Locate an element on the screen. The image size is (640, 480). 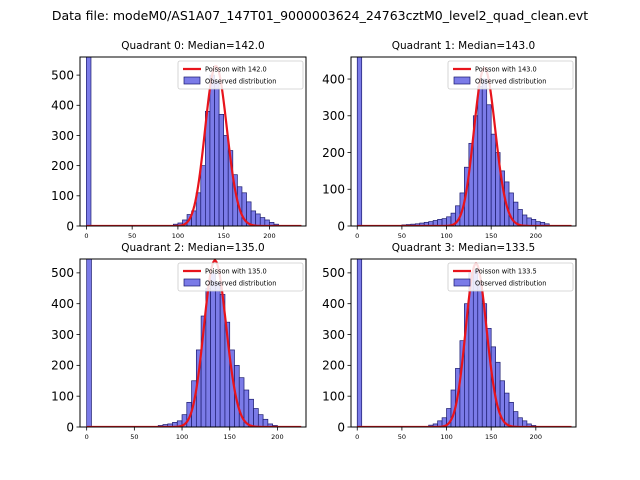
quadrant-0-axes-frame is located at coordinates (193, 141).